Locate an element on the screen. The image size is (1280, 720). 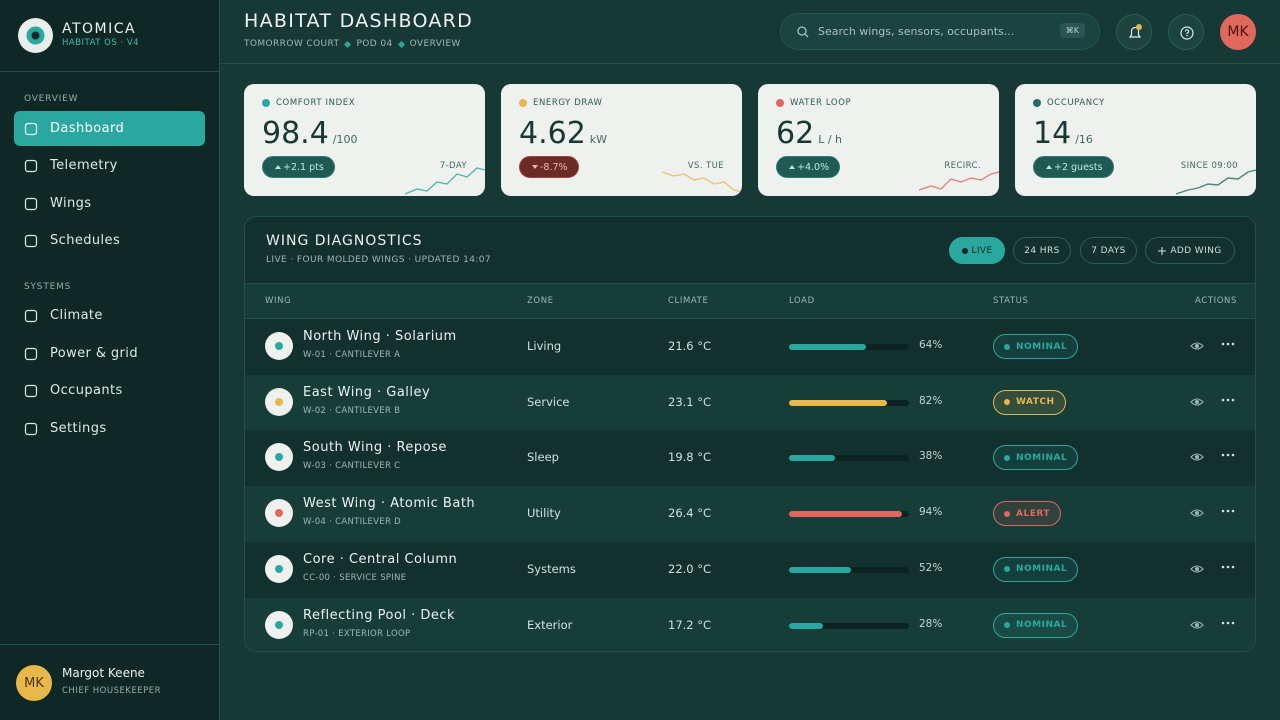
kpi-value-wrap: 62 L / h is located at coordinates (809, 133).